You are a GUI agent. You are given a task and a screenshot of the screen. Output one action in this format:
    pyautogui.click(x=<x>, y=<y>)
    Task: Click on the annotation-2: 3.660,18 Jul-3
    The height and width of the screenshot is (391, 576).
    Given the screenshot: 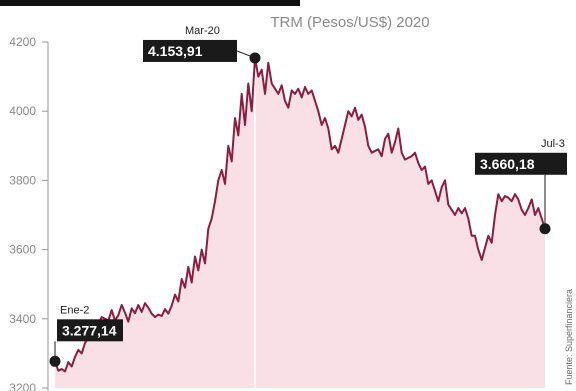 What is the action you would take?
    pyautogui.click(x=521, y=186)
    